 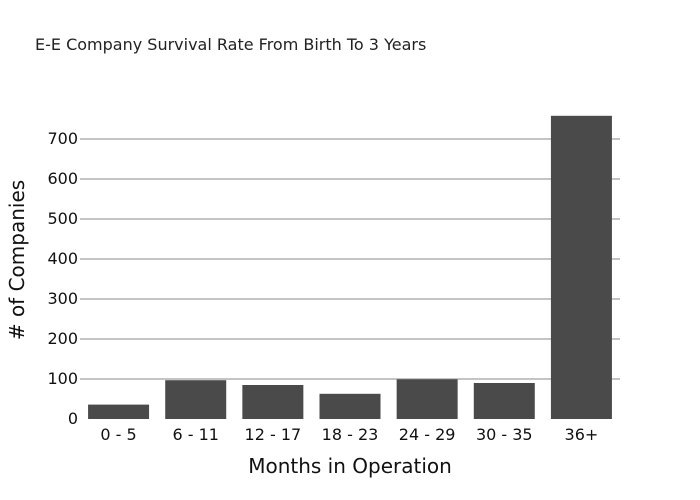 What do you see at coordinates (62, 258) in the screenshot?
I see `y-tick-label: 400` at bounding box center [62, 258].